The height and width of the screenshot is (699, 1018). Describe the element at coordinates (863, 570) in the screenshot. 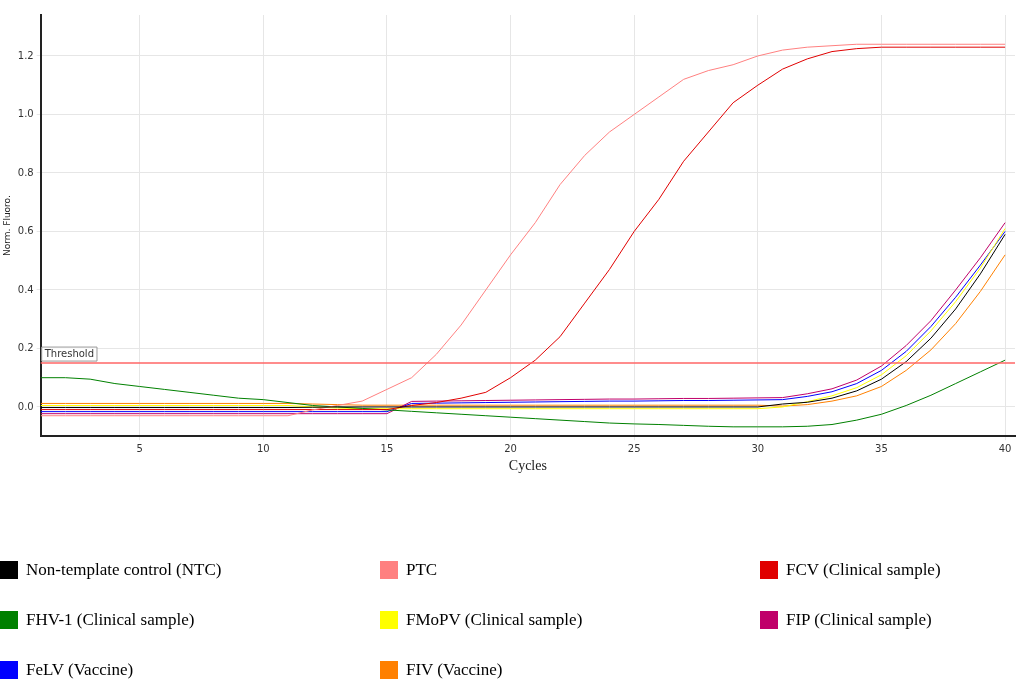

I see `legend-label: FCV (Clinical sample)` at that location.